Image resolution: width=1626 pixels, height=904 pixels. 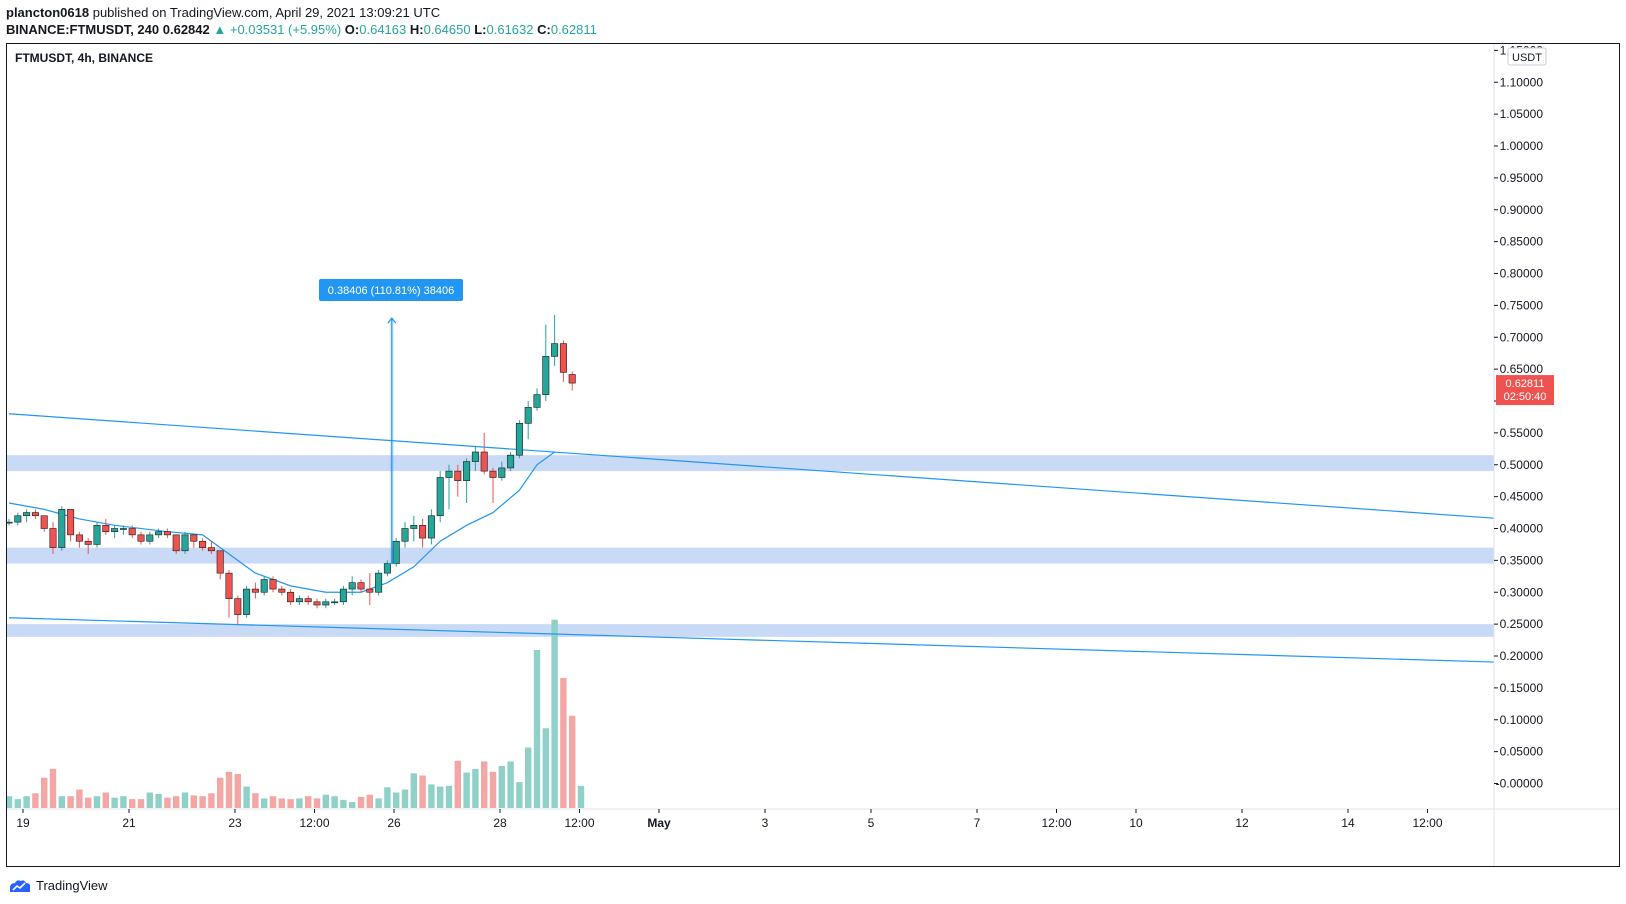 I want to click on x-tick-label: 14, so click(x=1348, y=823).